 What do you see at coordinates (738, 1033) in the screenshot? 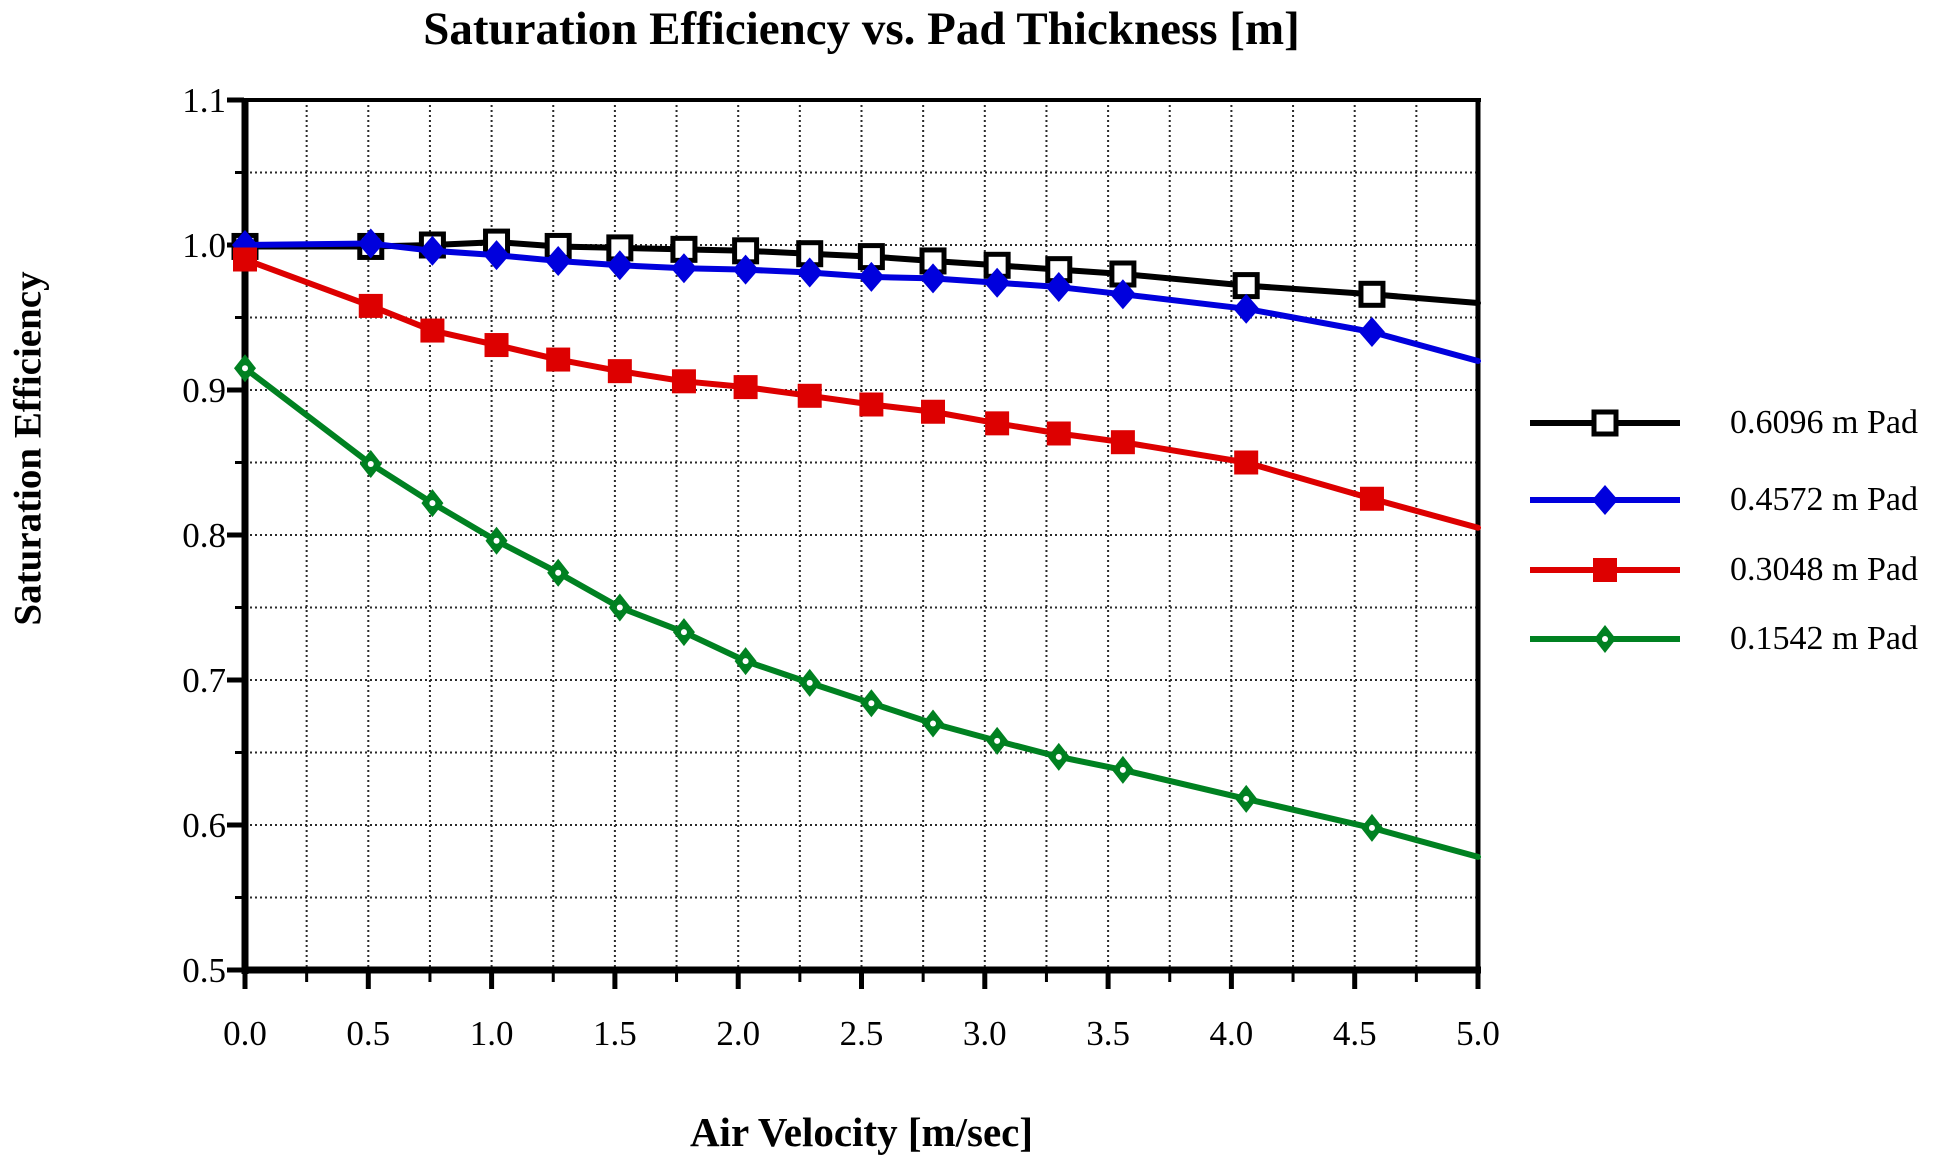
I see `x-tick-label: 2.0` at bounding box center [738, 1033].